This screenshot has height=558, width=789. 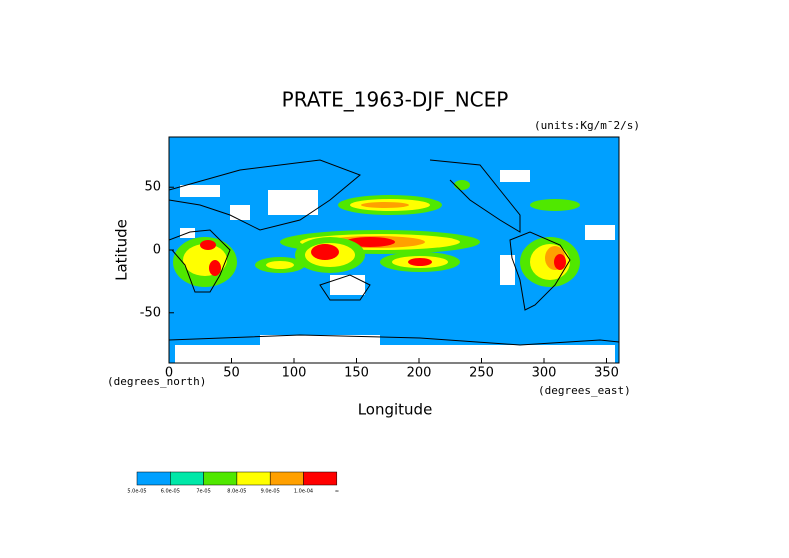 What do you see at coordinates (395, 410) in the screenshot?
I see `x-axis-label: Longitude` at bounding box center [395, 410].